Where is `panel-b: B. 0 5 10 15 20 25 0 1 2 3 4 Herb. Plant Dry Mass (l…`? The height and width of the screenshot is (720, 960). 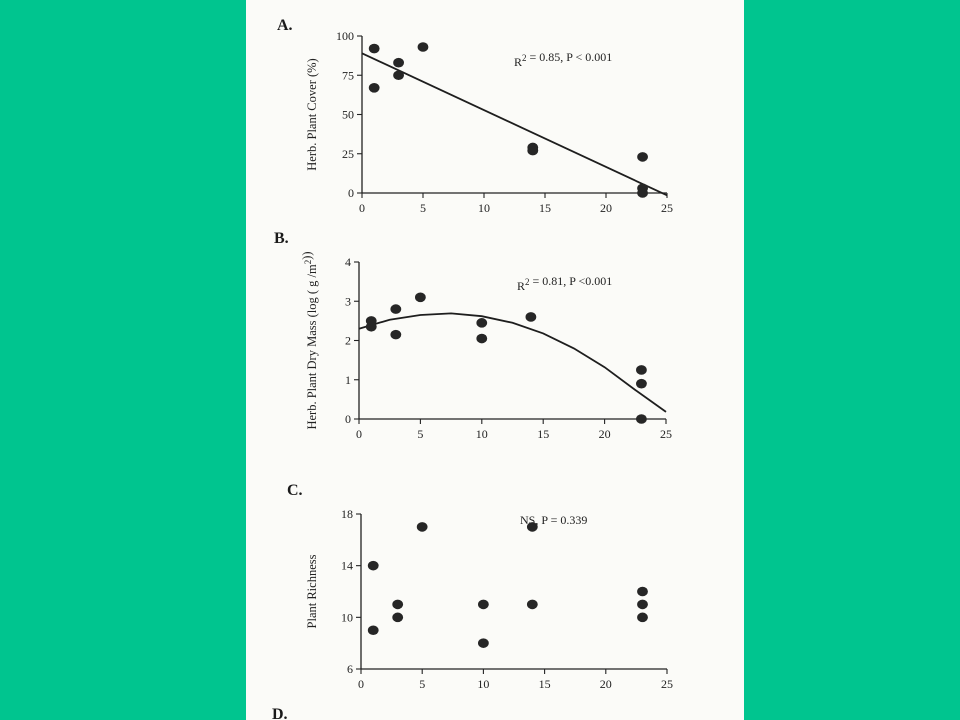 panel-b: B. 0 5 10 15 20 25 0 1 2 3 4 Herb. Plant Dry Mass (l… is located at coordinates (473, 335).